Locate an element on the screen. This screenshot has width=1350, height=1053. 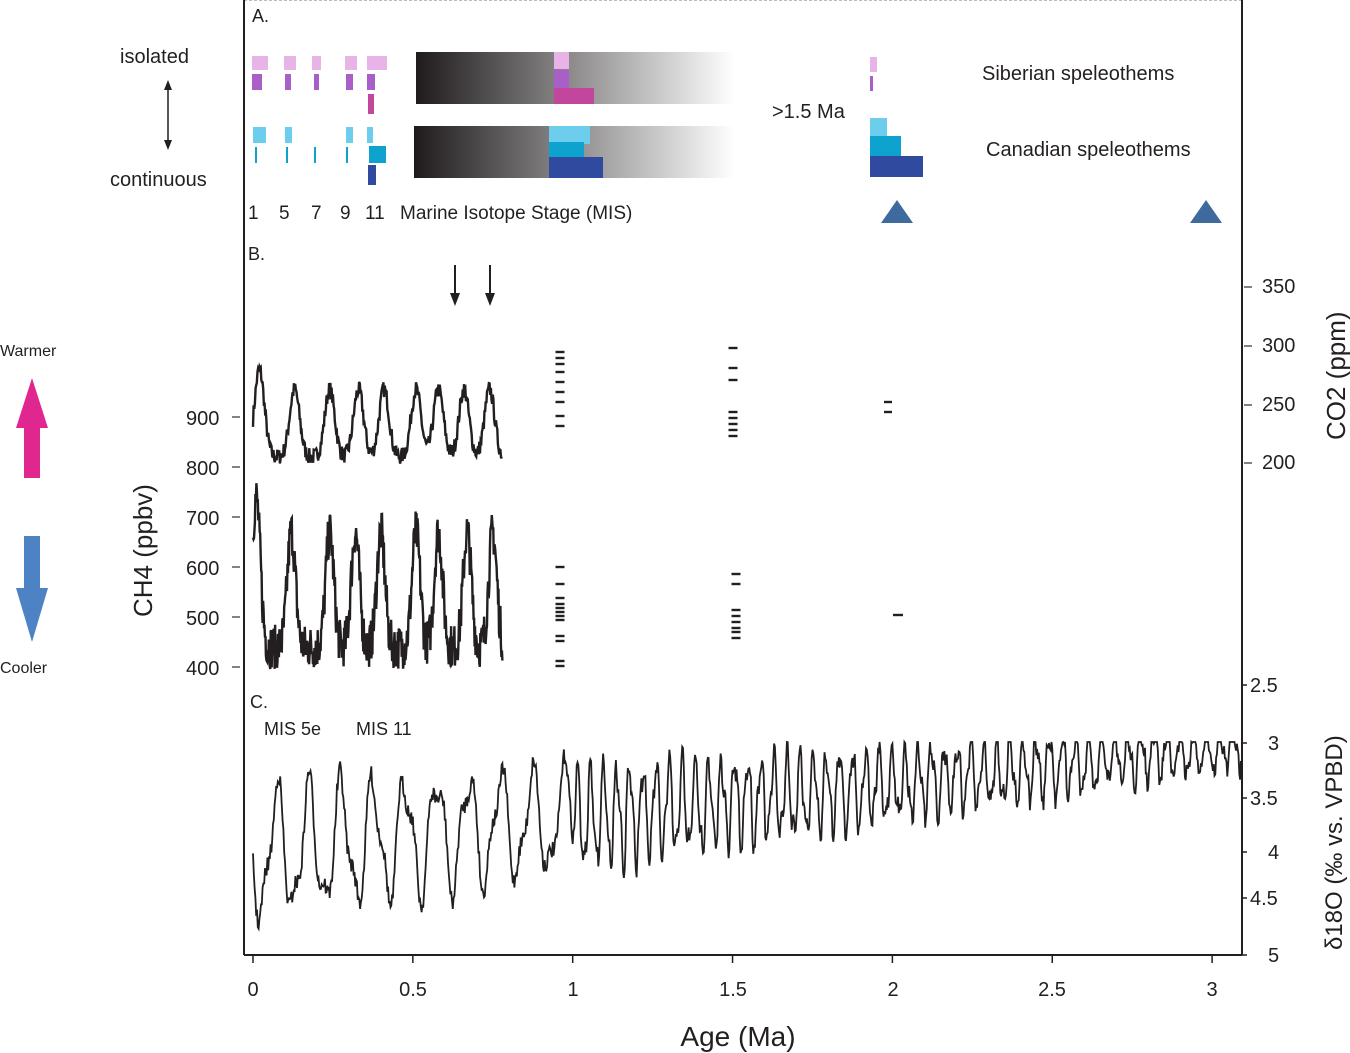
co2-tick-350: 350 is located at coordinates (1278, 287).